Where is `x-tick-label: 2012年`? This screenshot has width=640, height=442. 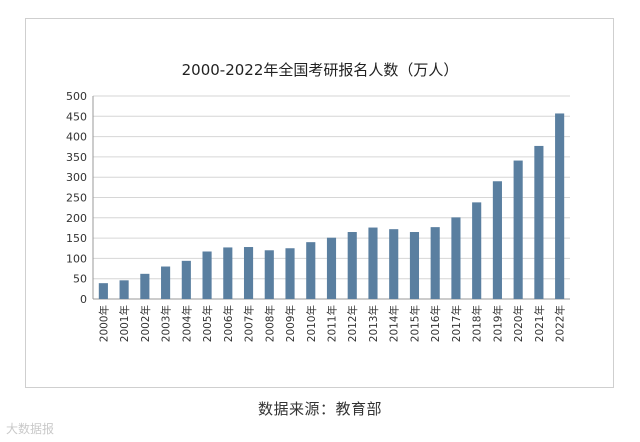
x-tick-label: 2012年 is located at coordinates (352, 323).